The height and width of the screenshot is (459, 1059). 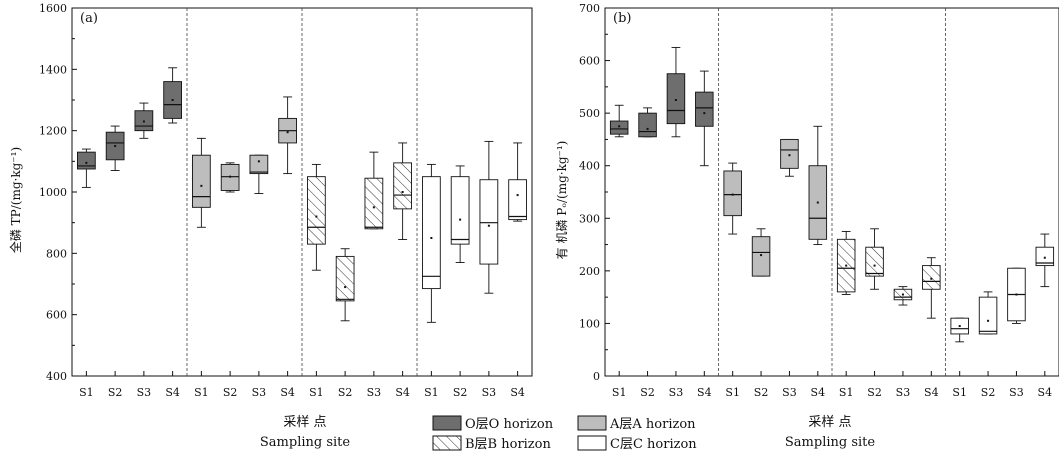 I want to click on panel-a-ytick-label: 800, so click(x=56, y=253).